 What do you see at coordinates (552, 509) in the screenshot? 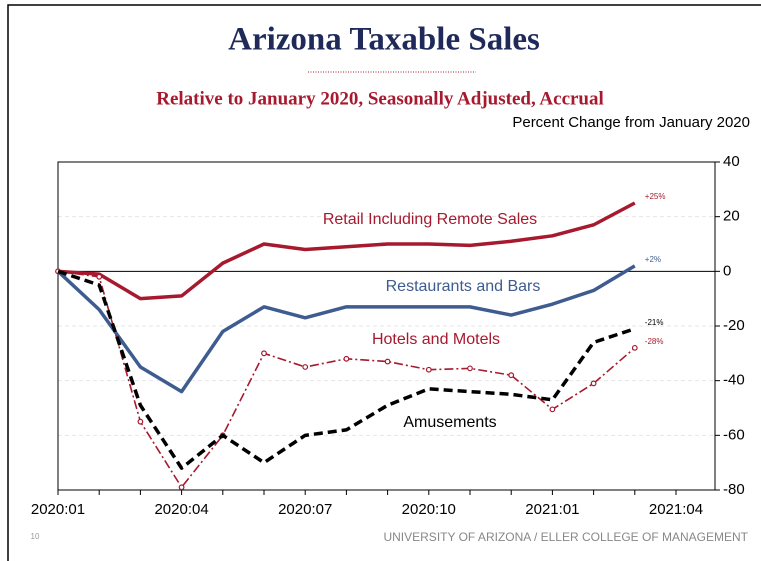
I see `x-tick-label: 2021:01` at bounding box center [552, 509].